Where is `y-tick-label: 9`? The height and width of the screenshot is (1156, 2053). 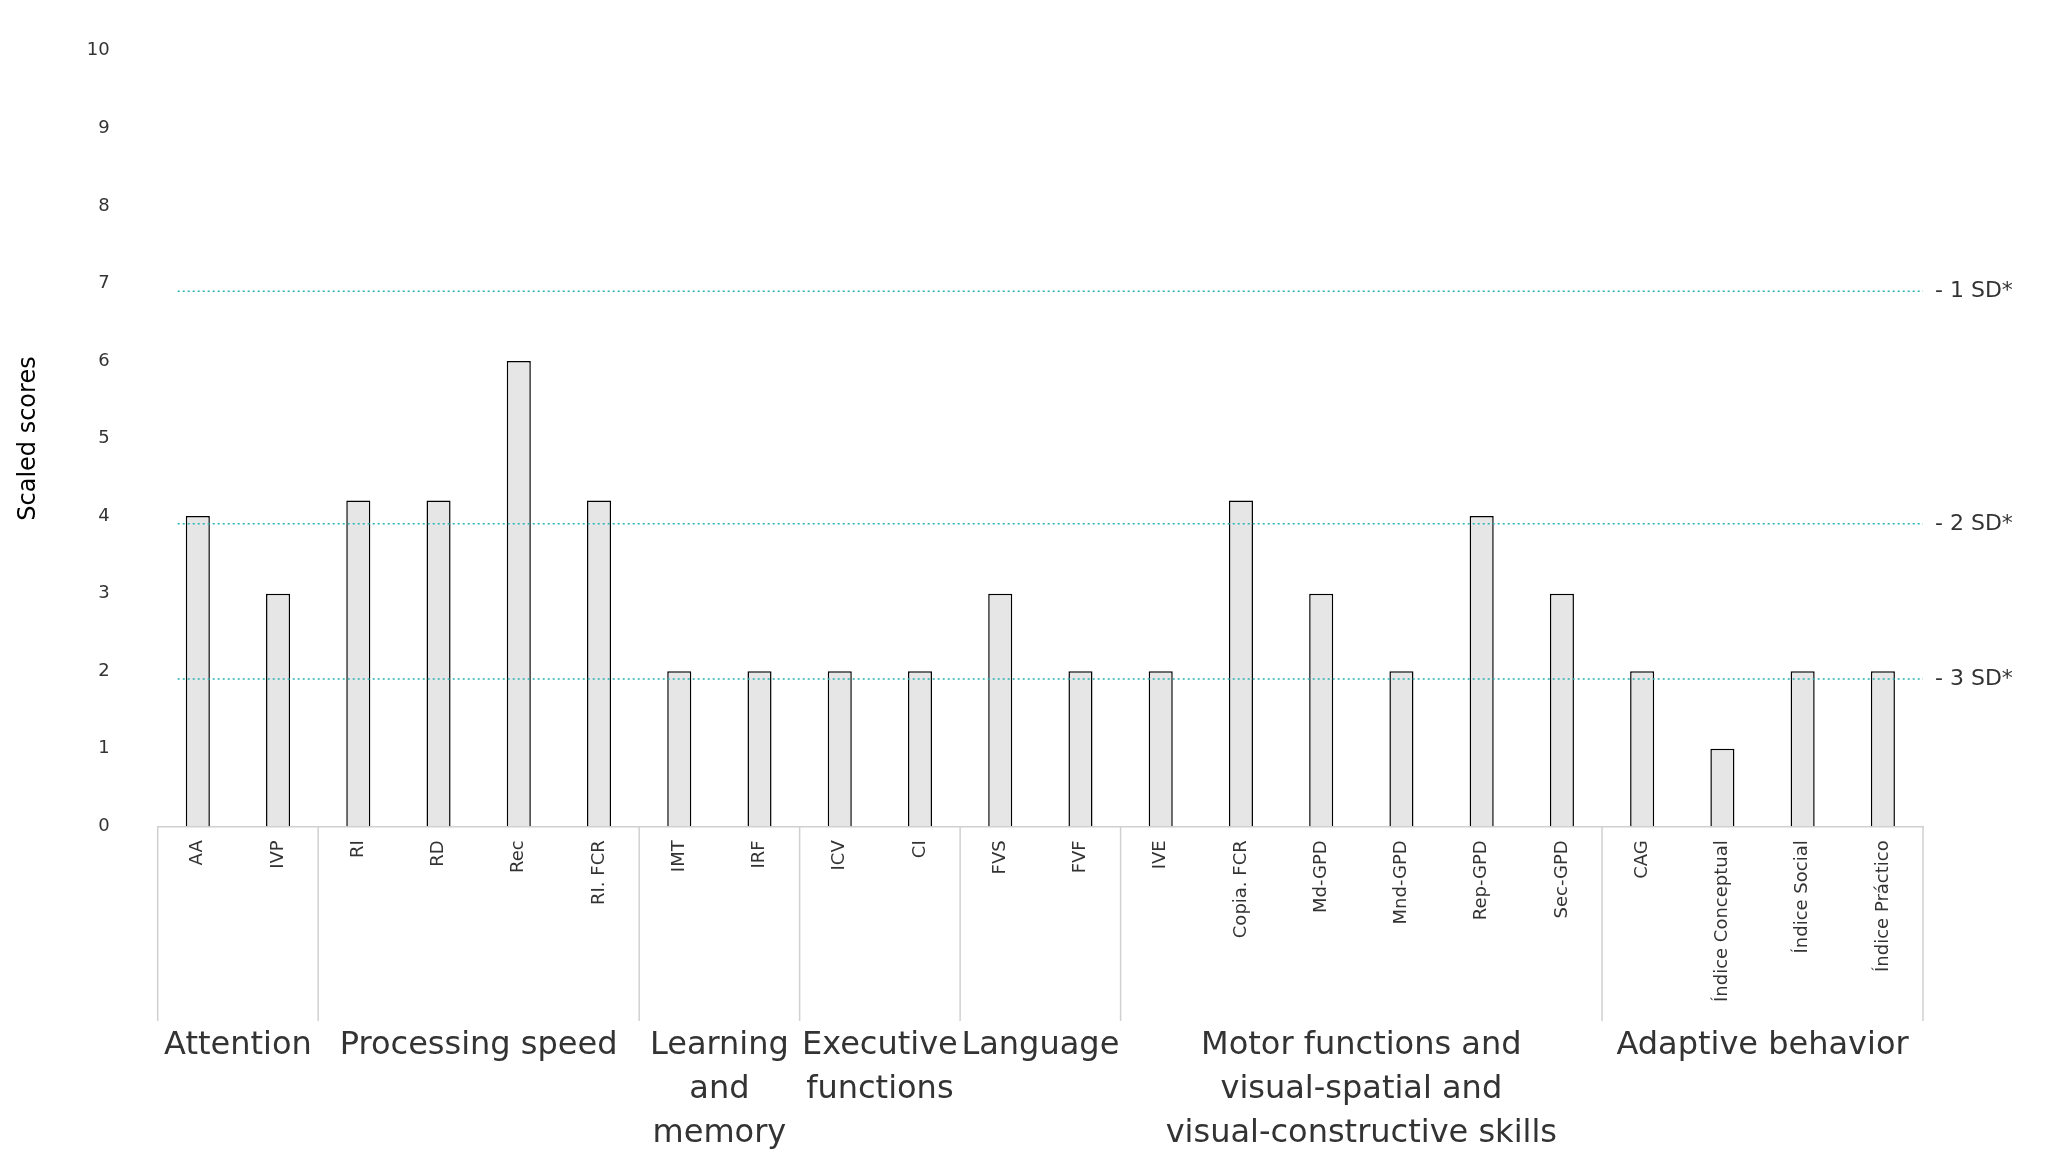 y-tick-label: 9 is located at coordinates (104, 127).